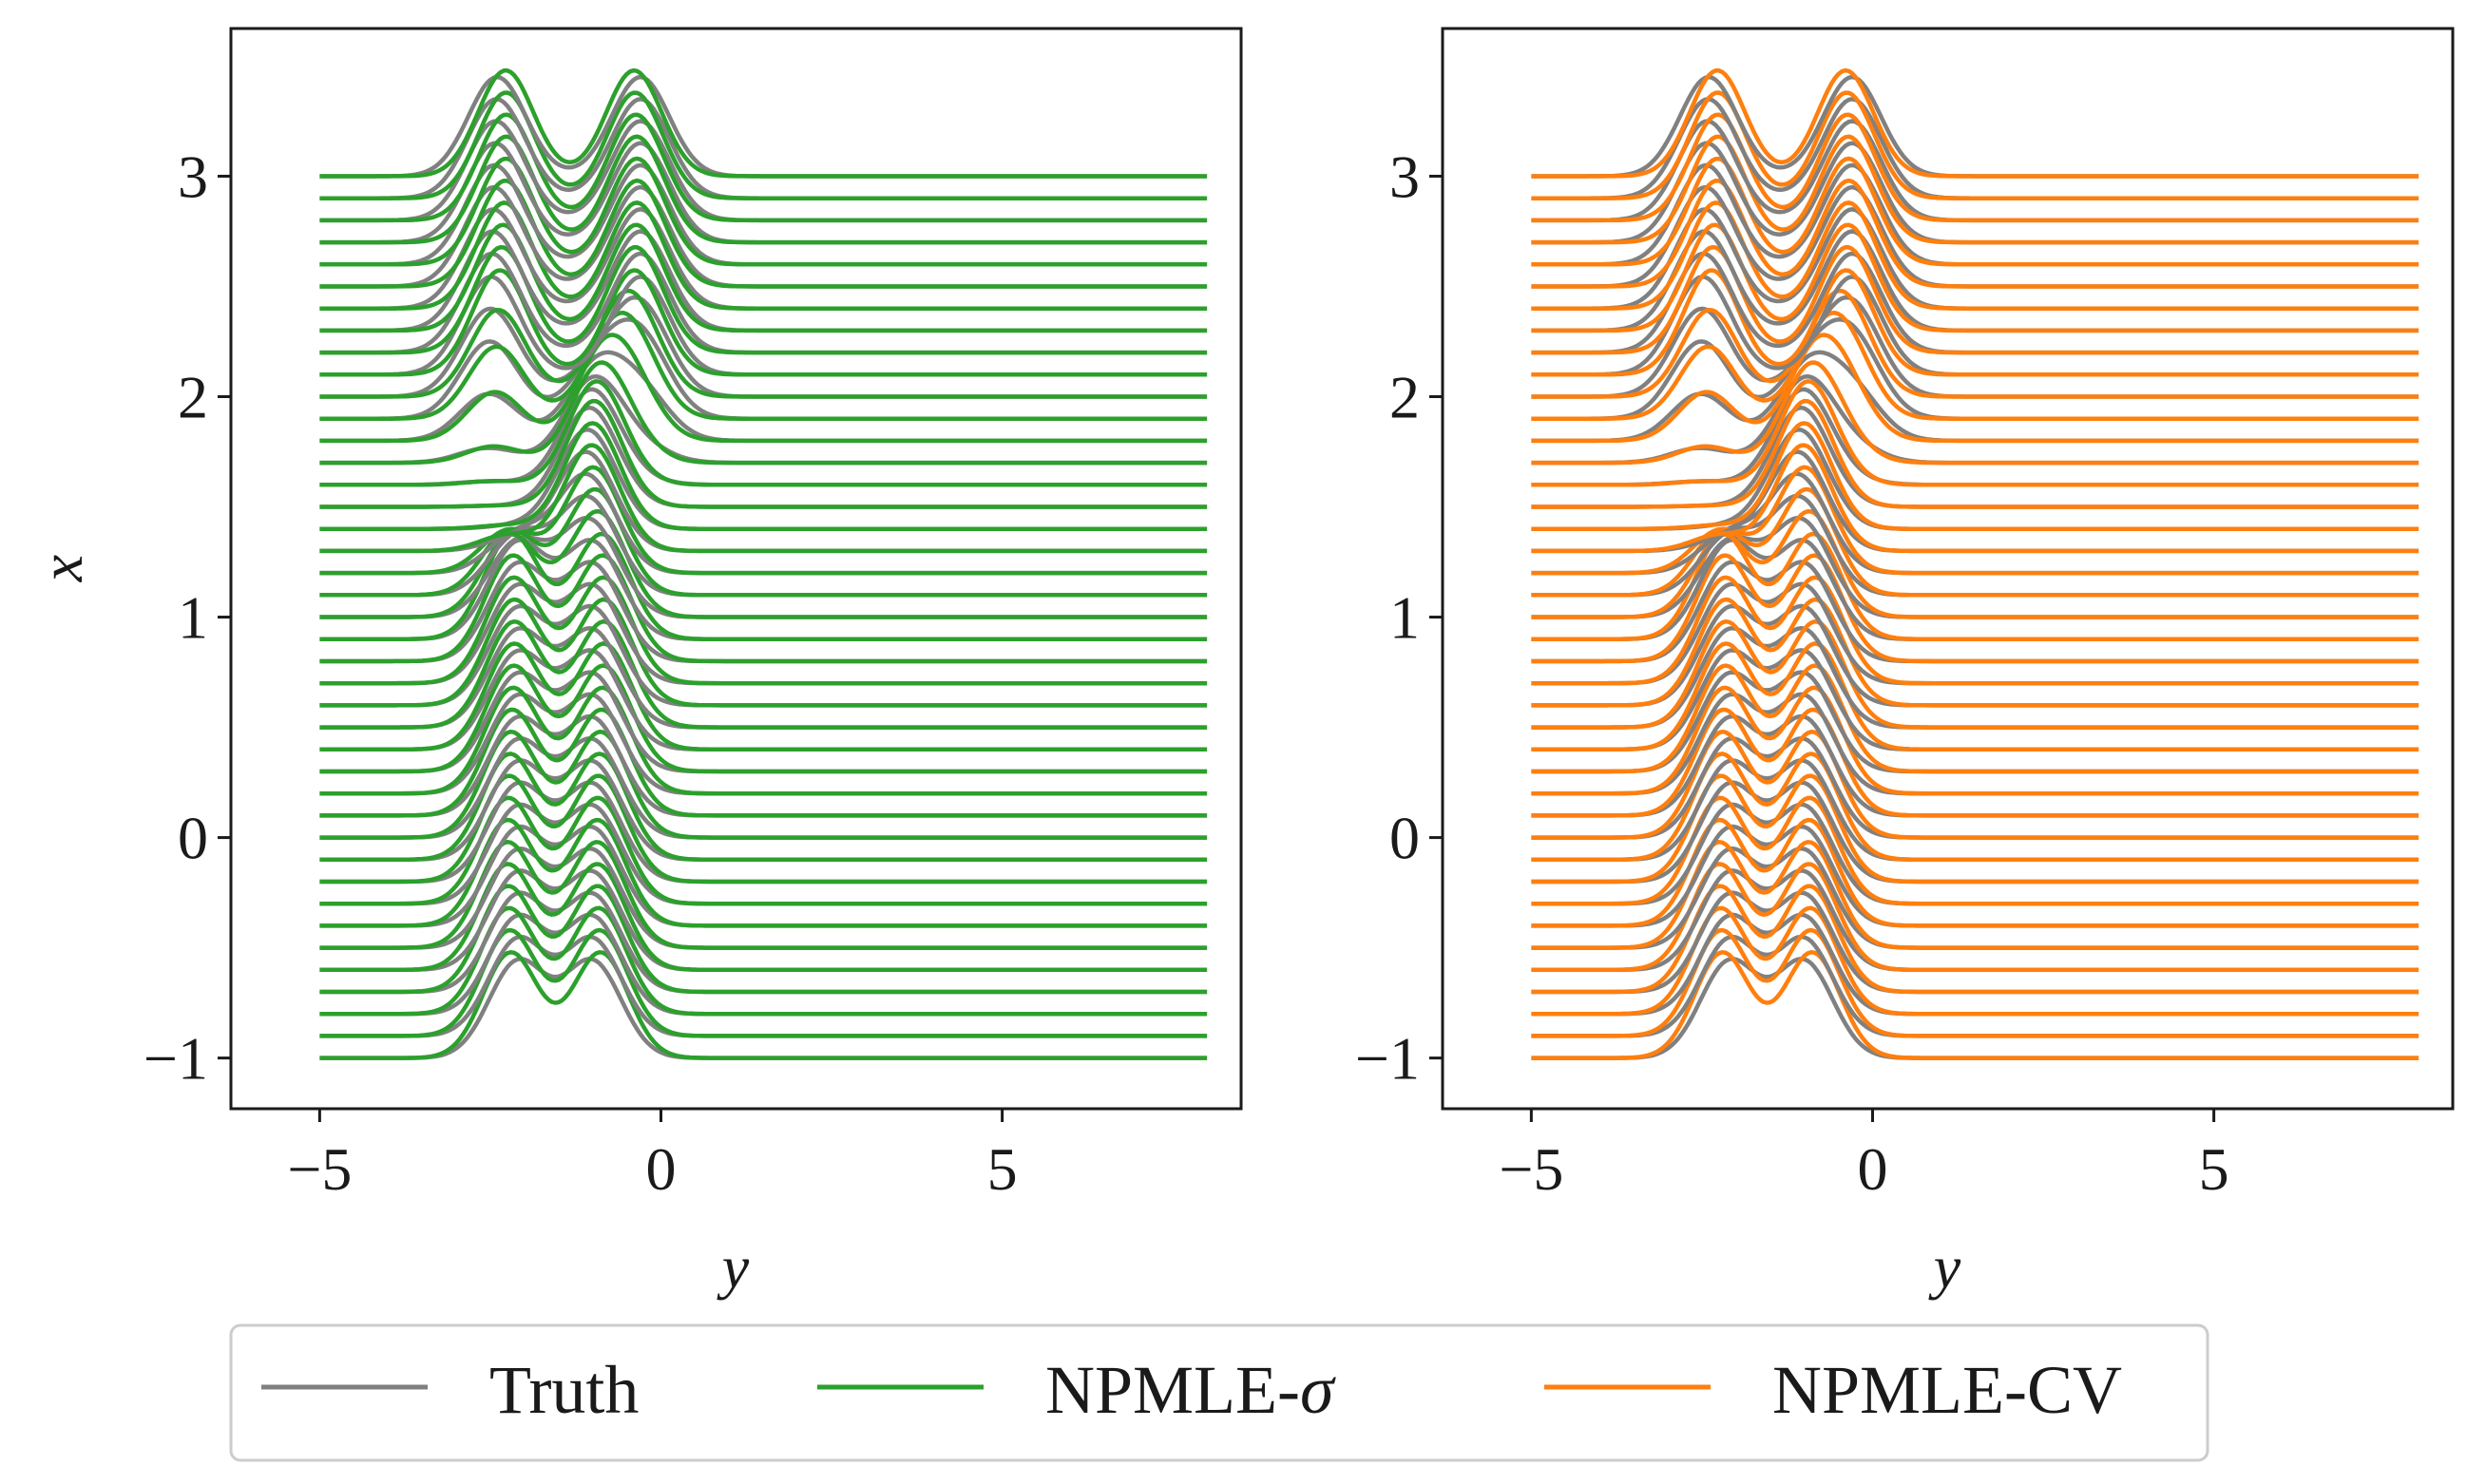 Image resolution: width=2467 pixels, height=1484 pixels. I want to click on x-tick-label: 0, so click(660, 1169).